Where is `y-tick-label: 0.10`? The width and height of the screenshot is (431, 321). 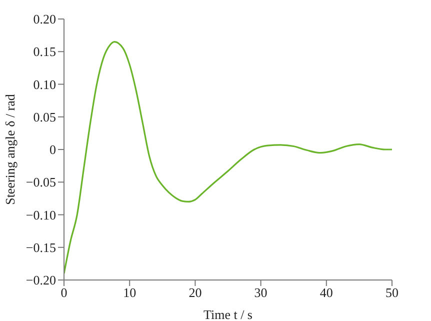
y-tick-label: 0.10 is located at coordinates (44, 84).